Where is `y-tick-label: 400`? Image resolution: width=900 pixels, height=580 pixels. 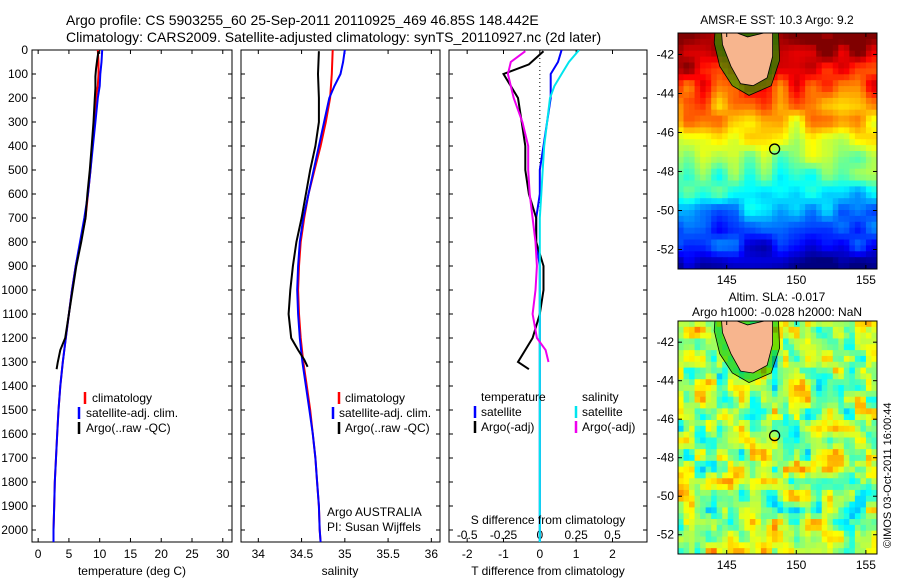
y-tick-label: 400 is located at coordinates (18, 146).